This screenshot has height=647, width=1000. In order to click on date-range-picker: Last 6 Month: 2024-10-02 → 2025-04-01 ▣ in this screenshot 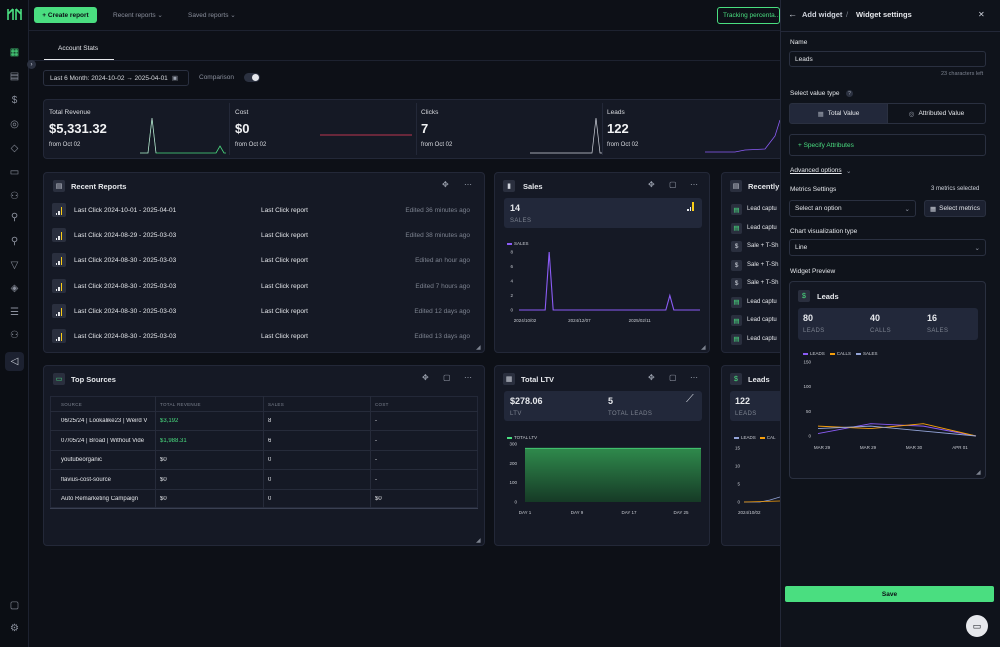, I will do `click(116, 78)`.